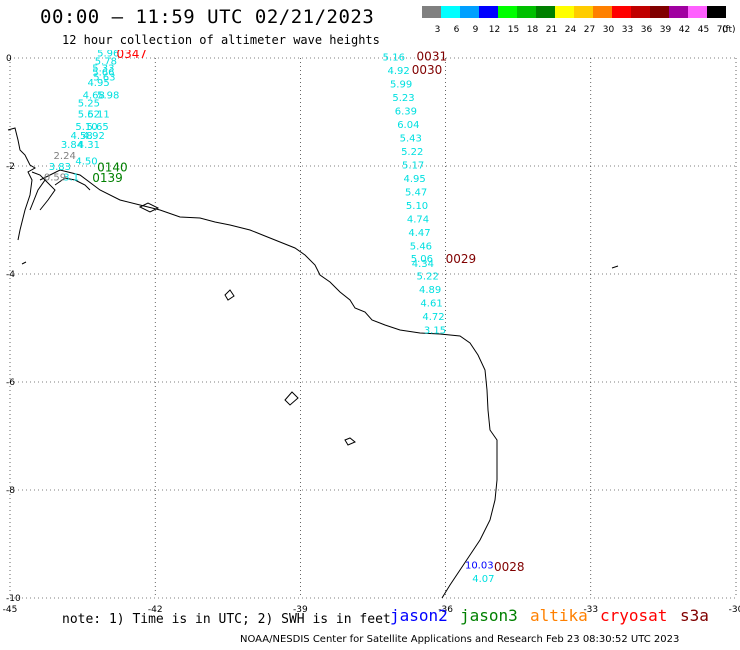 This screenshot has width=740, height=650. What do you see at coordinates (131, 55) in the screenshot?
I see `track-time-label: 0347` at bounding box center [131, 55].